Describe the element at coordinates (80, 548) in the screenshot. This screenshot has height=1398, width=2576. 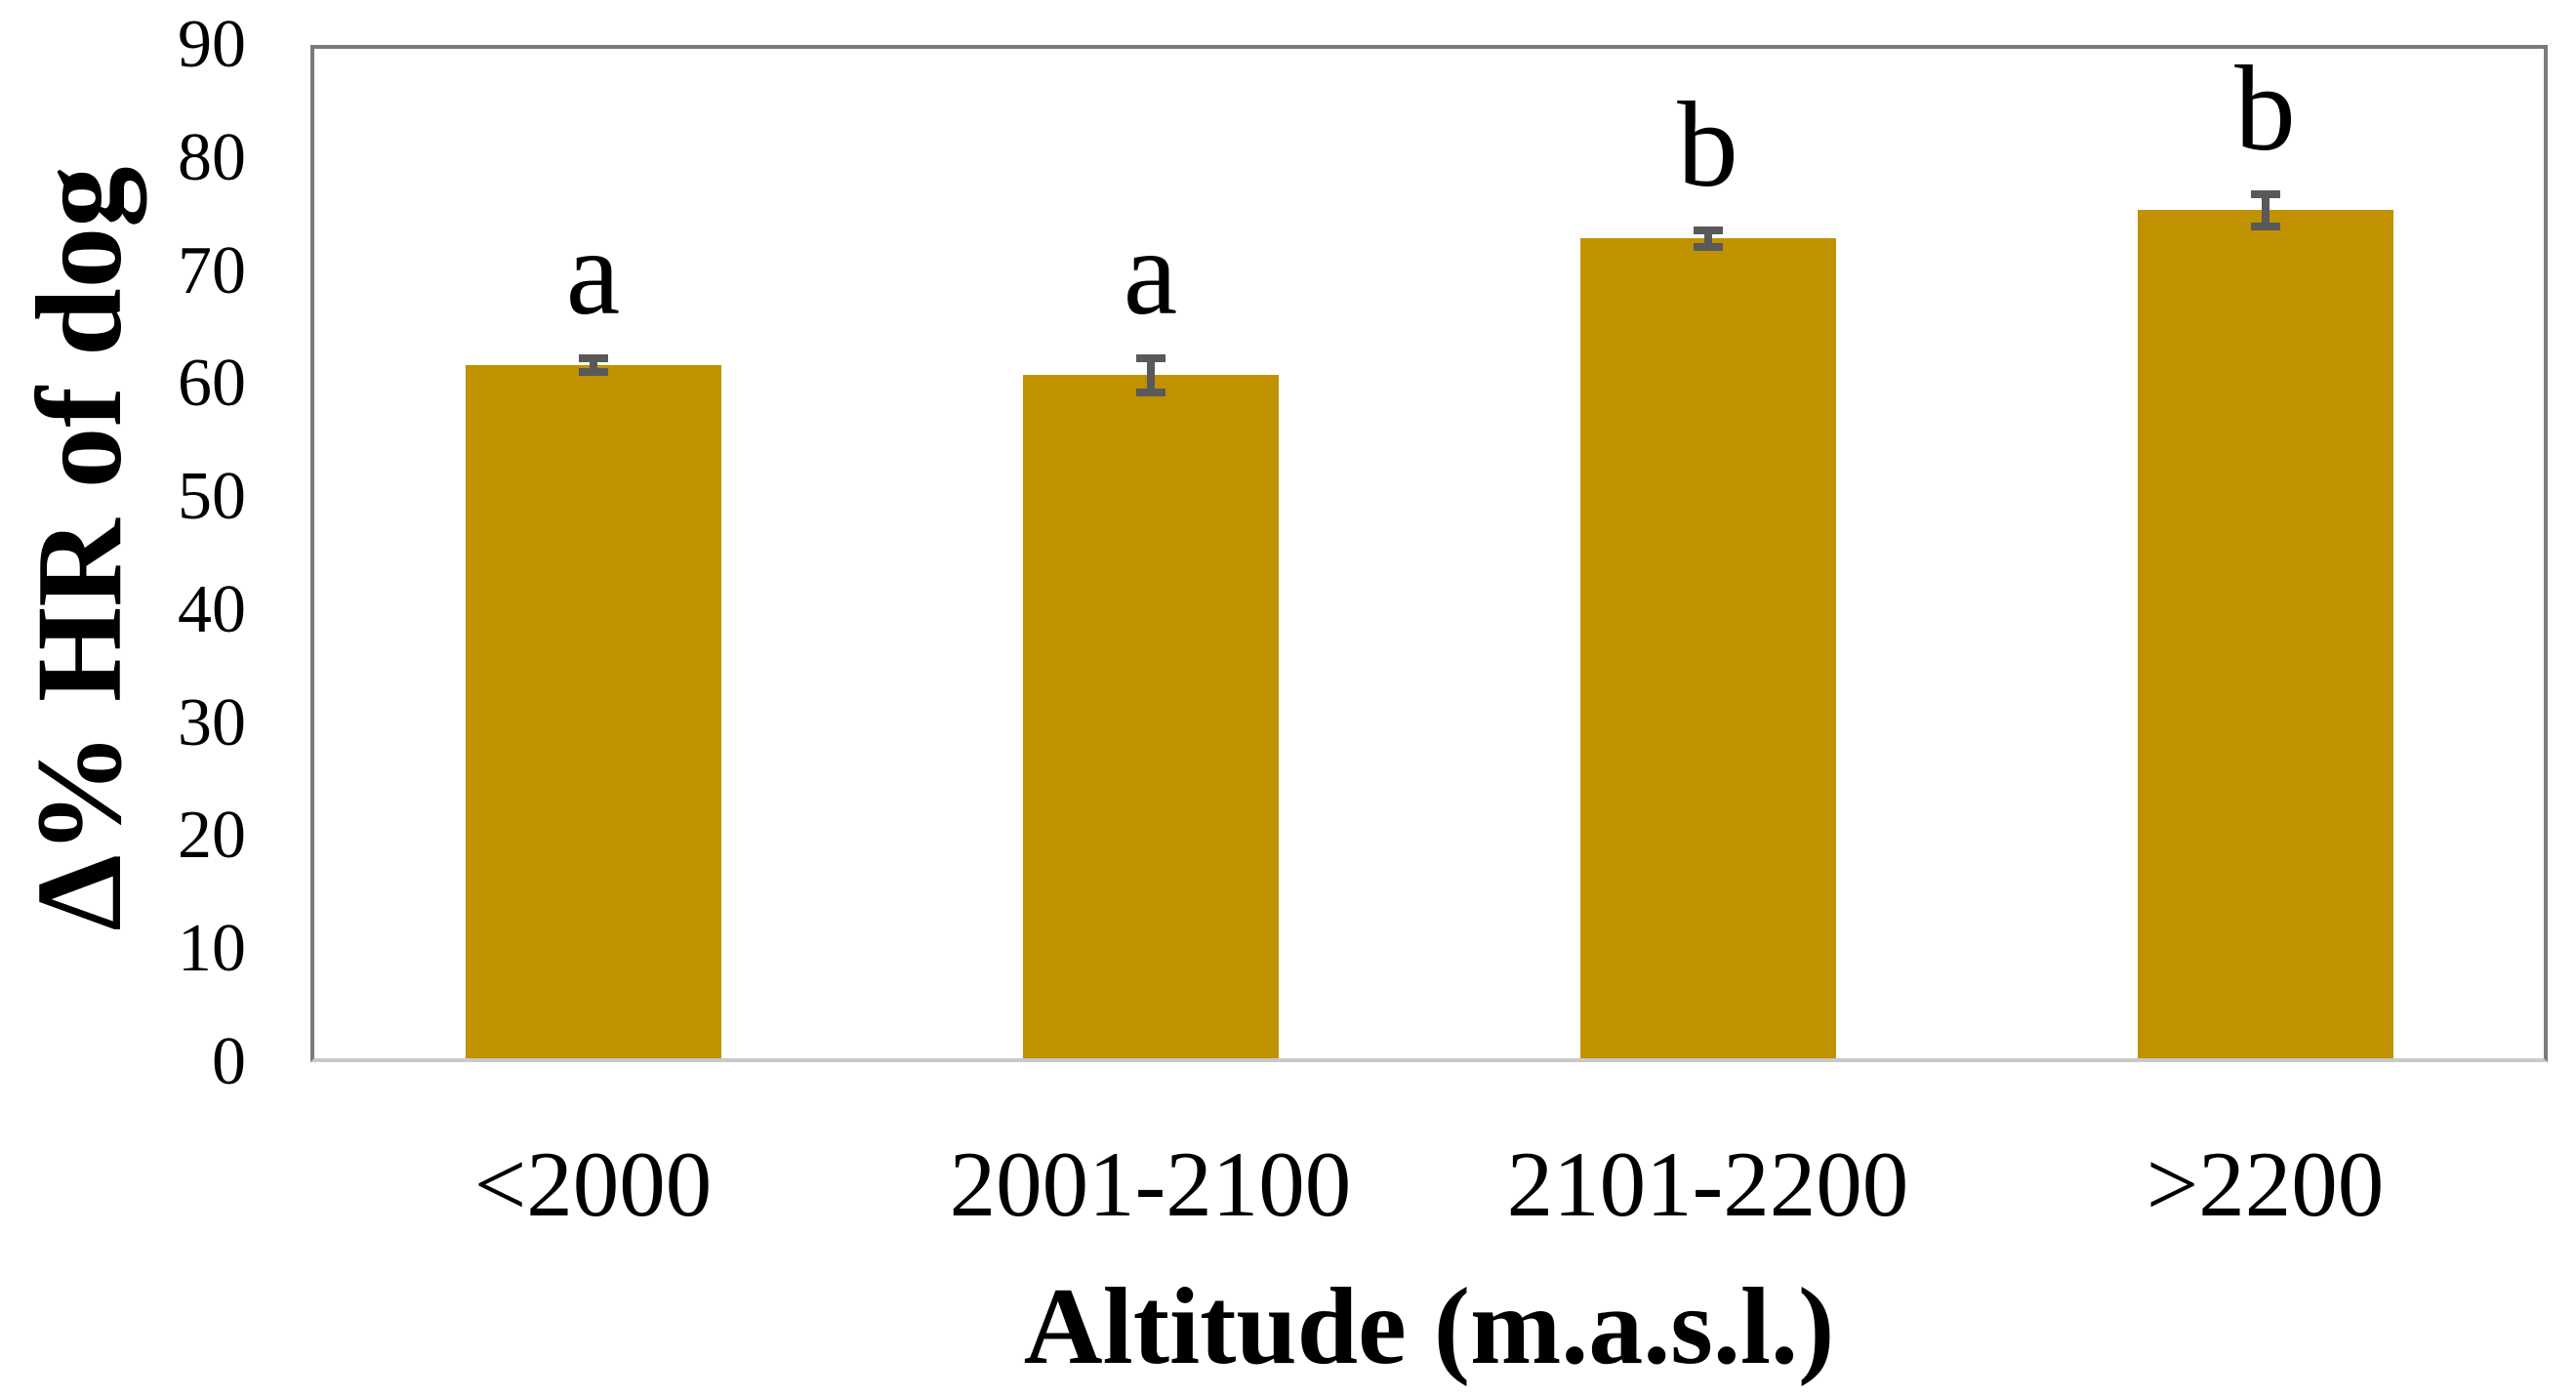
I see `y-axis-title: Δ% HR of dog` at that location.